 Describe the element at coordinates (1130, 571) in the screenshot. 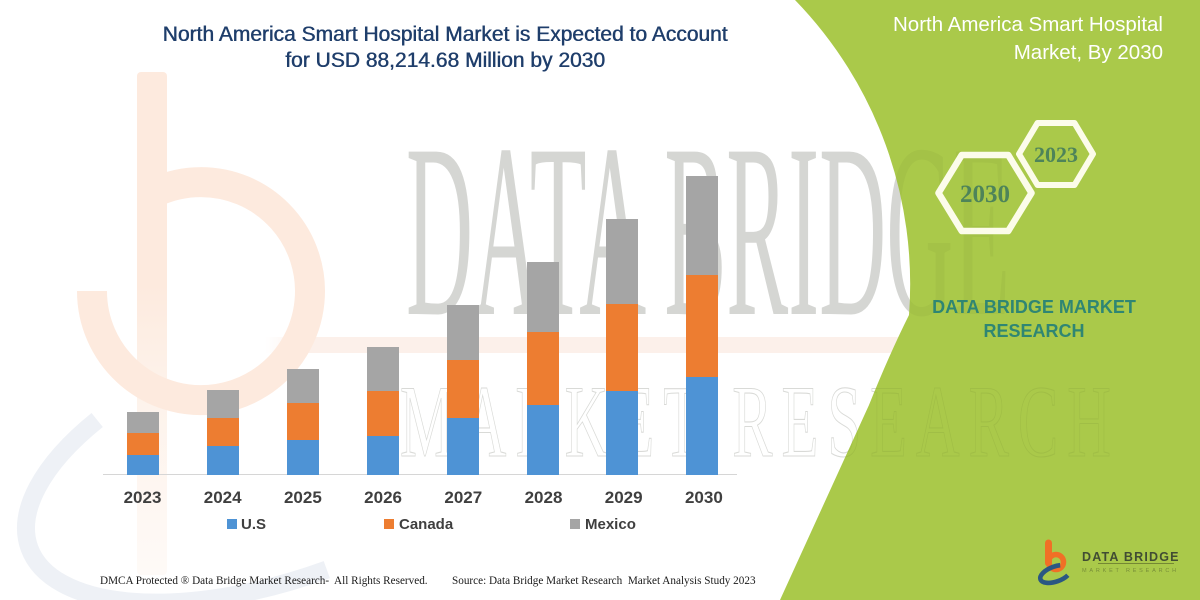

I see `svg-text: MARKET RESEARCH` at that location.